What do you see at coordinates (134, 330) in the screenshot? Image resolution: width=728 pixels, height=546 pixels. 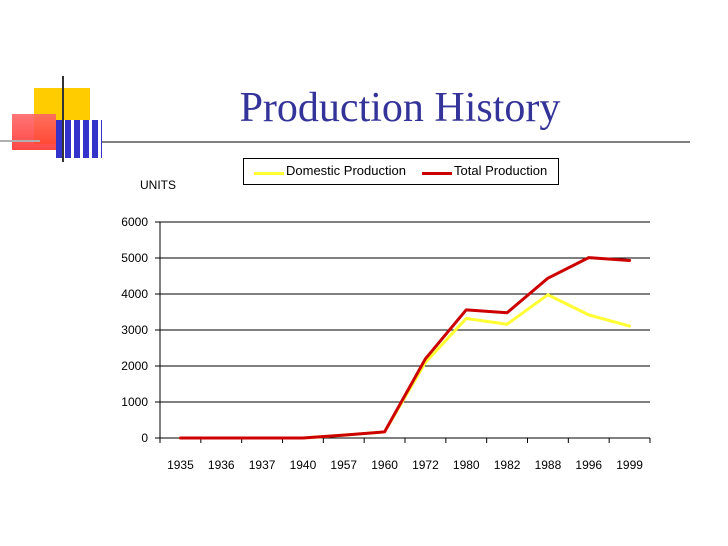 I see `y-tick-label: 3000` at bounding box center [134, 330].